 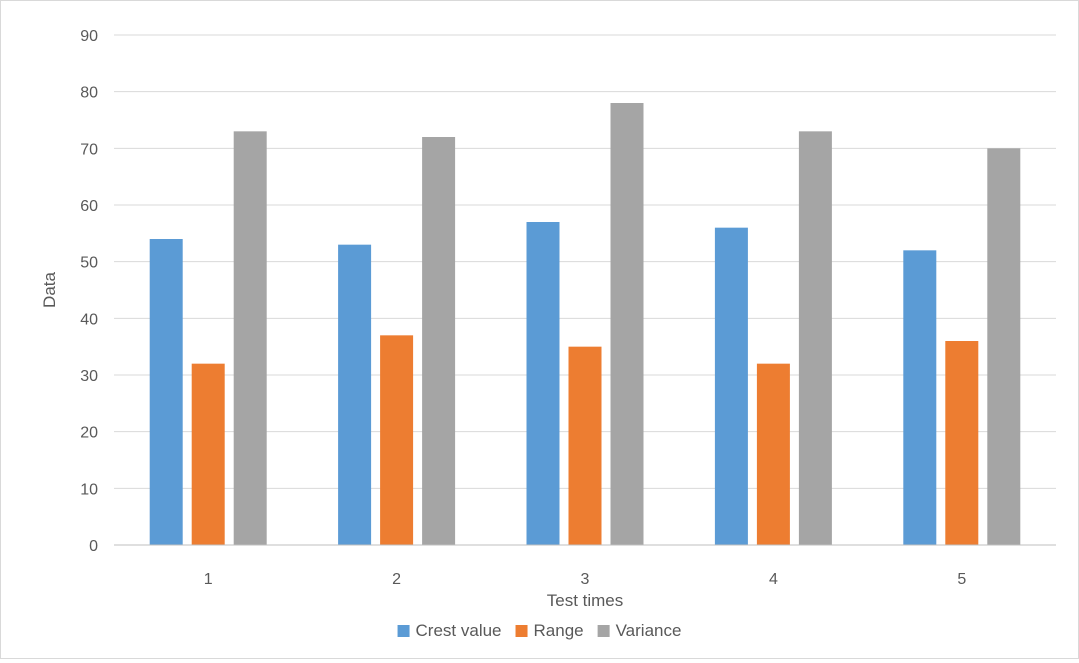 I want to click on y-tick-label: 60, so click(x=89, y=206).